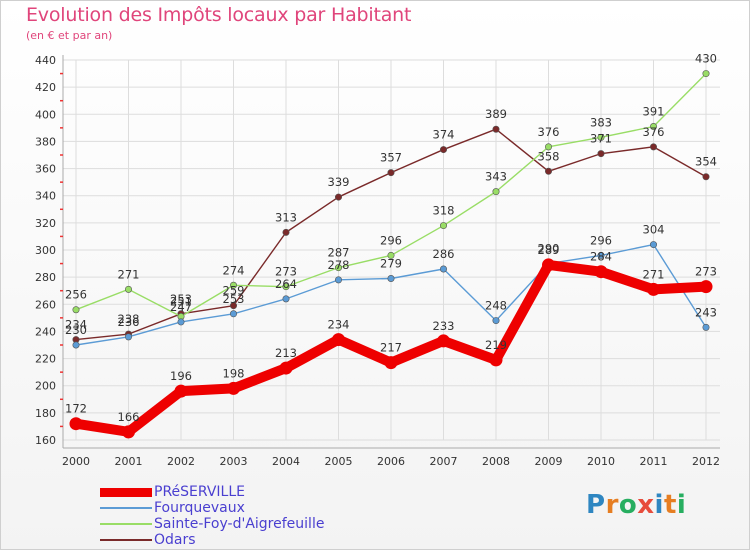 This screenshot has height=550, width=750. I want to click on legend-label-odars: Odars, so click(175, 540).